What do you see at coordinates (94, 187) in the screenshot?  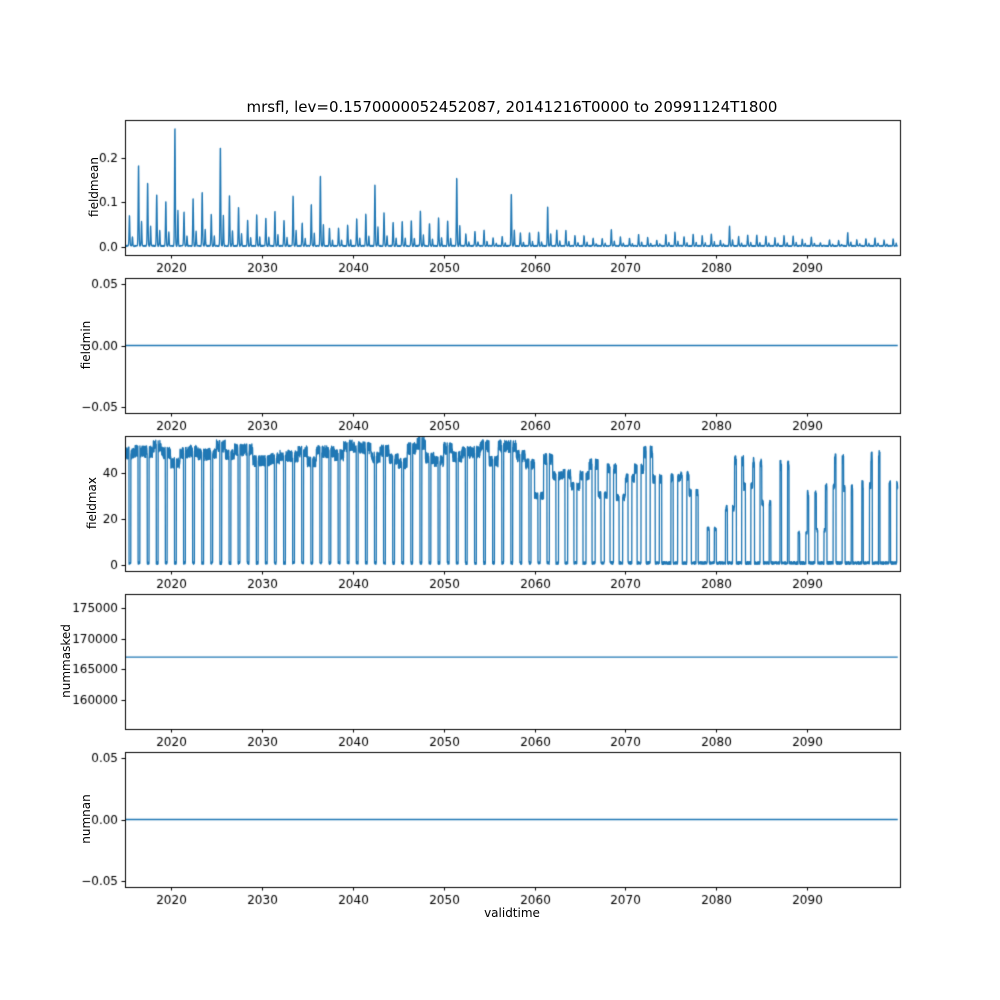 I see `ylabel-fieldmean: fieldmean` at bounding box center [94, 187].